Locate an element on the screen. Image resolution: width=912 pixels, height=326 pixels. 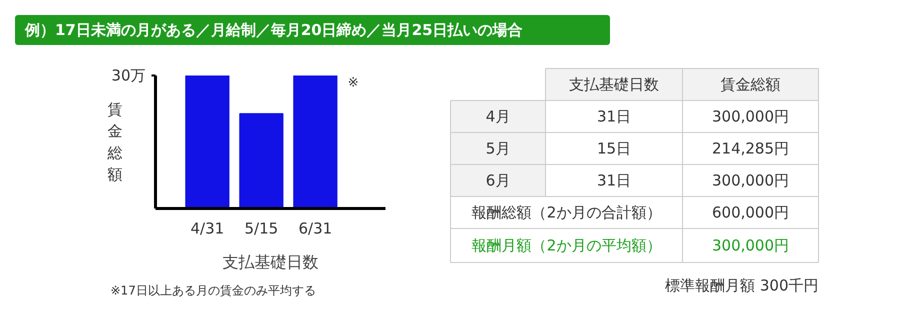
category-label: 4月 is located at coordinates (498, 117).